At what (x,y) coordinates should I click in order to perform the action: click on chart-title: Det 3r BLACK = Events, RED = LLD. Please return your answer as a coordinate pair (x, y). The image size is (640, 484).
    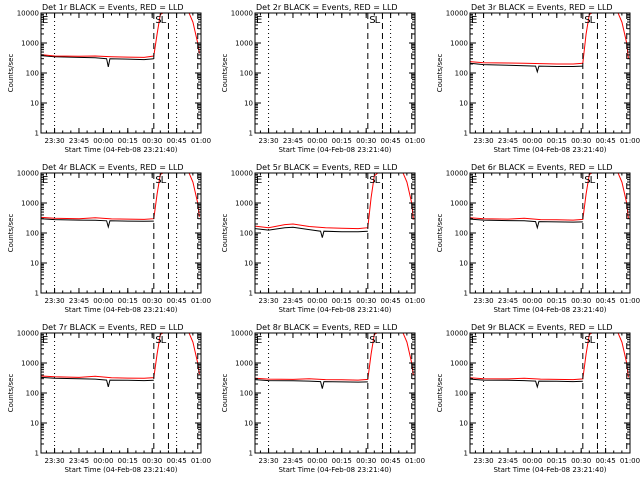
    Looking at the image, I should click on (542, 7).